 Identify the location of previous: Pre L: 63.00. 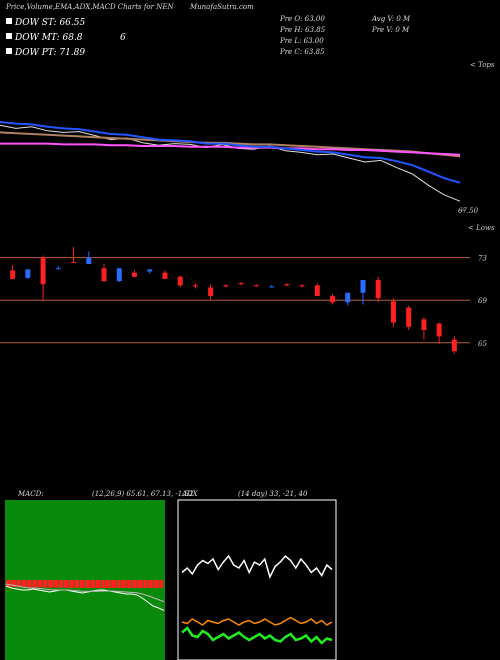
(301, 41).